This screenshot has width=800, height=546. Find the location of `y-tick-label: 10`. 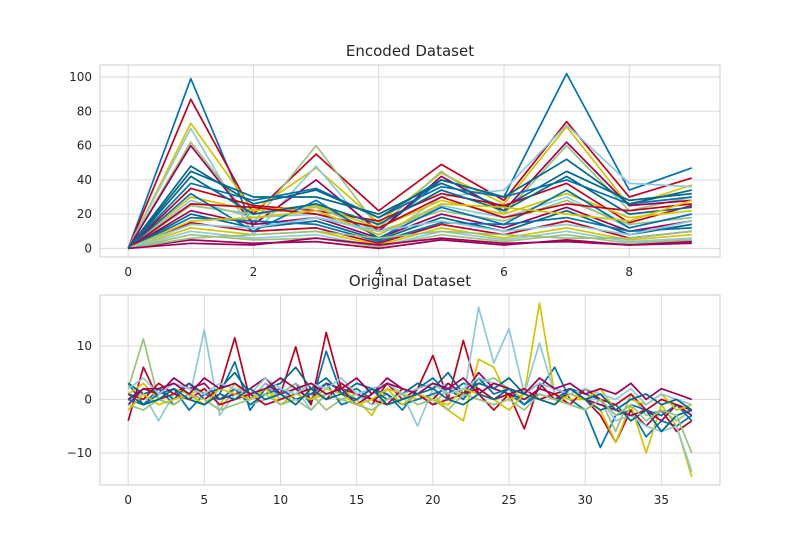

y-tick-label: 10 is located at coordinates (84, 346).